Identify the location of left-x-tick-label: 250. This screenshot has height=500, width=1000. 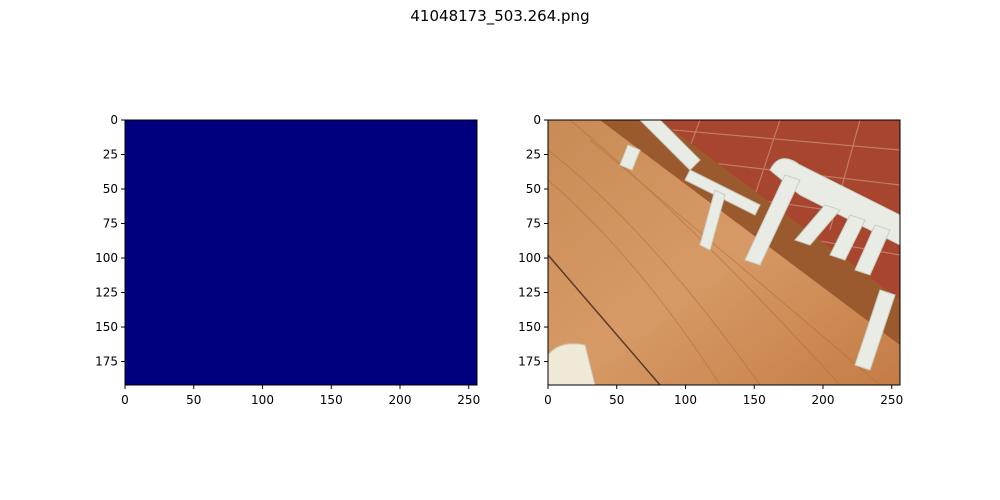
(468, 400).